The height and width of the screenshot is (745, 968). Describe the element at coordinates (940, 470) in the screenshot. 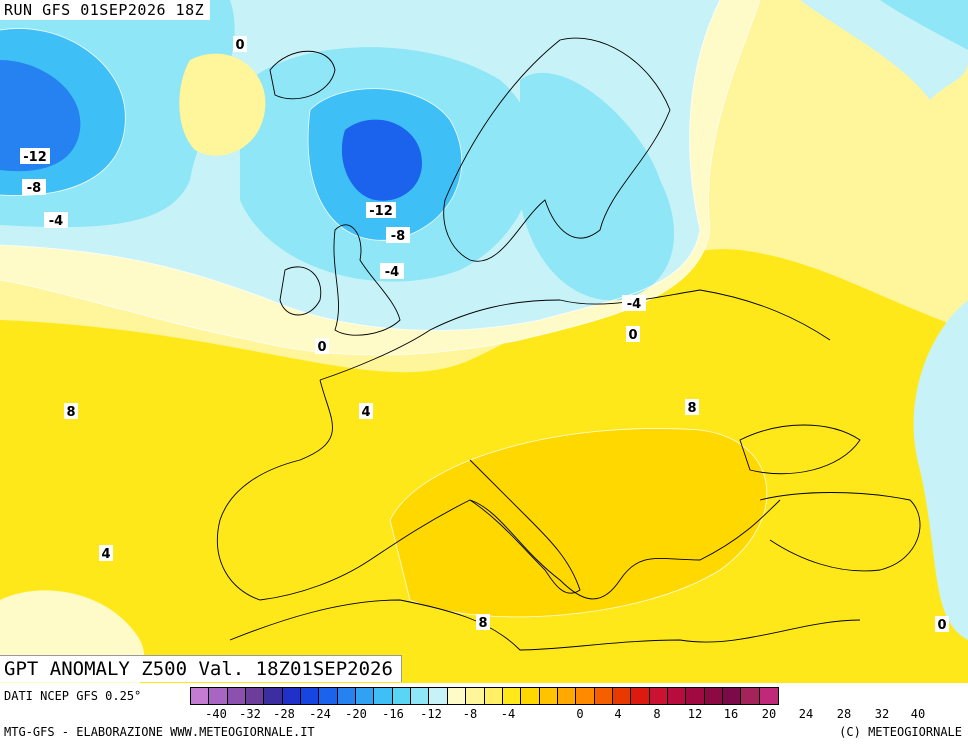

I see `anomaly-east-low` at that location.